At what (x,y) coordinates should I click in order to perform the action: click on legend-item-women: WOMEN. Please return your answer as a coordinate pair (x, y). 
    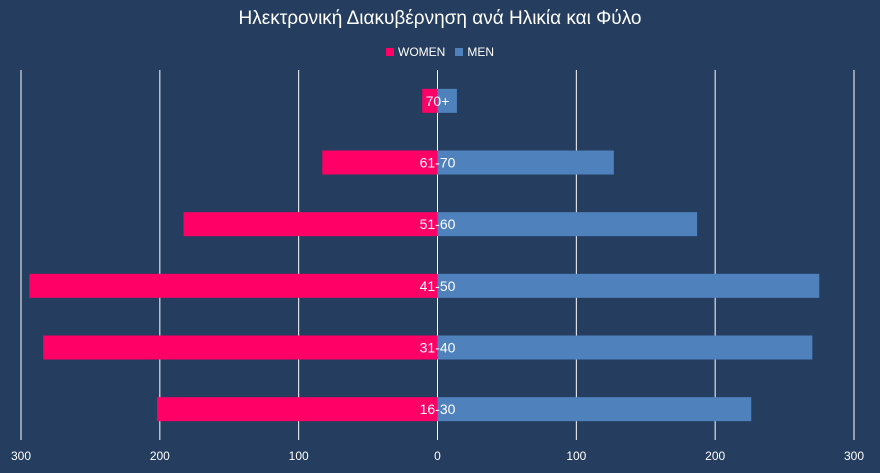
    Looking at the image, I should click on (415, 52).